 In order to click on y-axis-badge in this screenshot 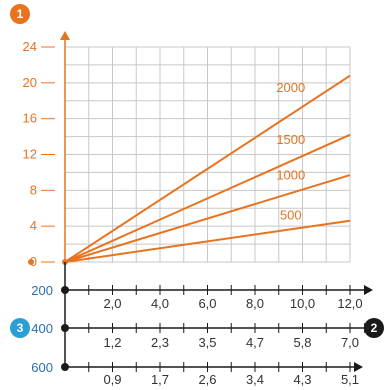, I will do `click(20, 14)`.